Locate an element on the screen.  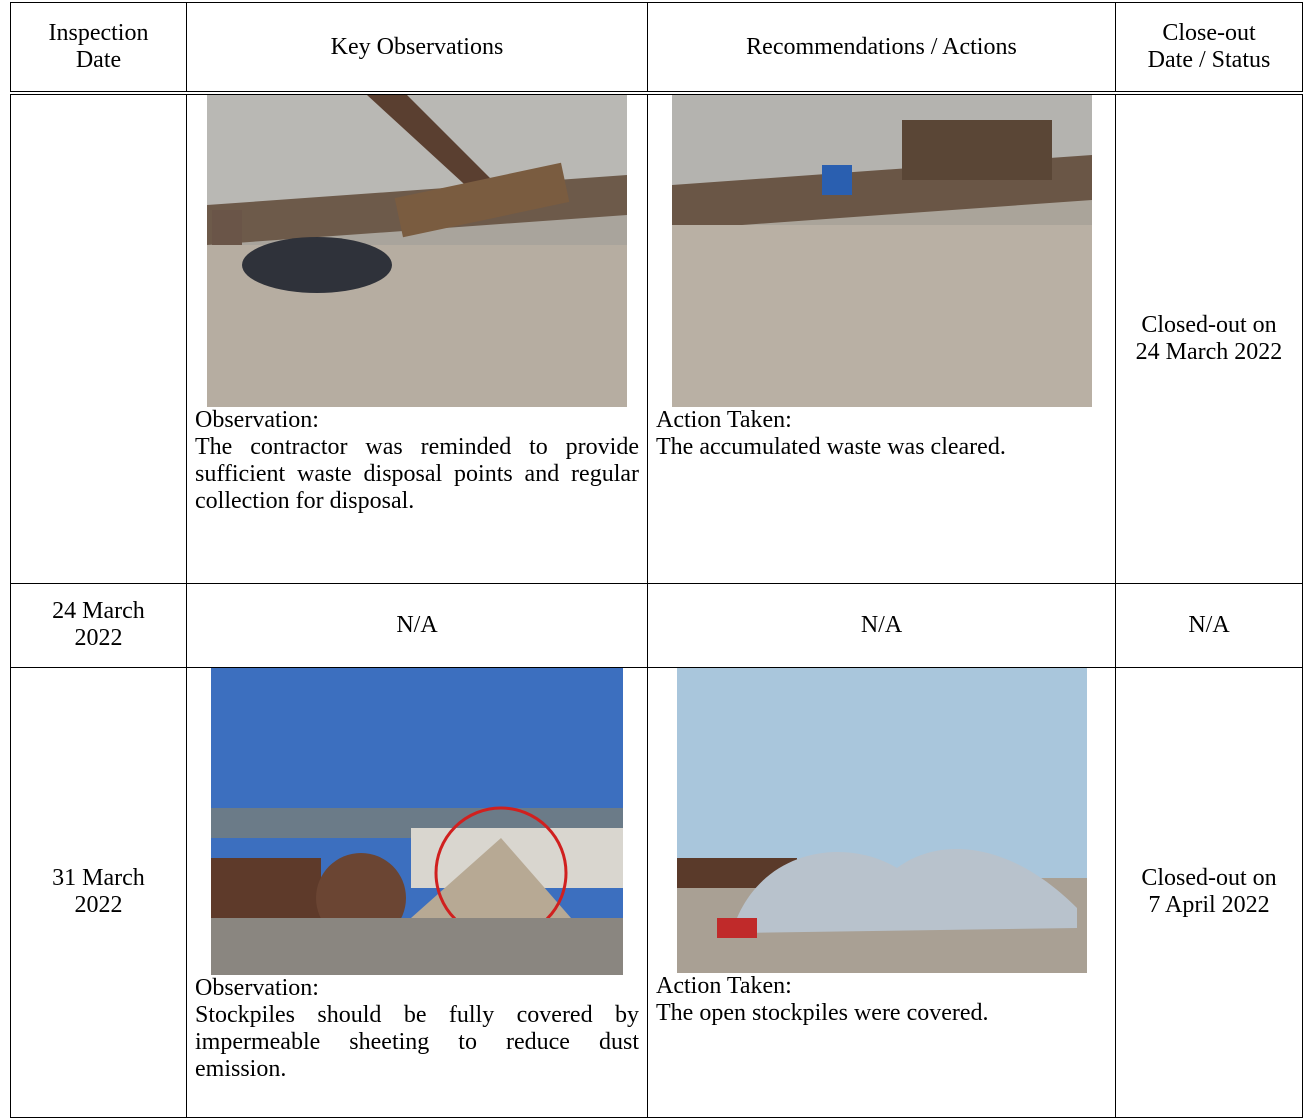
header-text: Close-out Date / Status is located at coordinates (1209, 46).